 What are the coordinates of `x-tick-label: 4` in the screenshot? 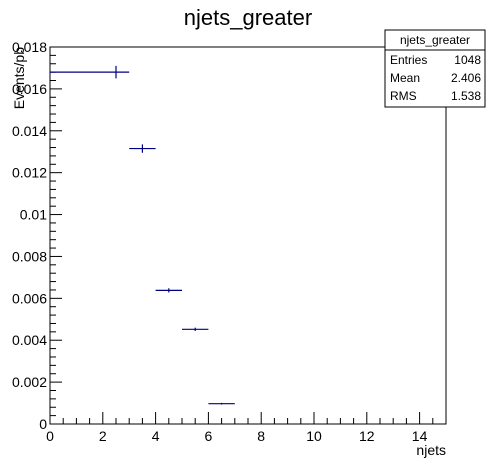 It's located at (156, 436).